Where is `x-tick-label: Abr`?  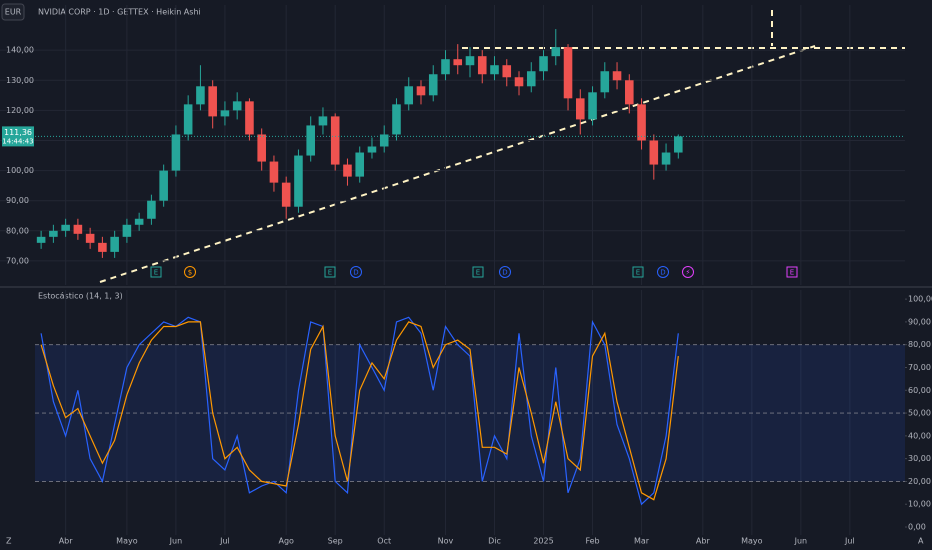
x-tick-label: Abr is located at coordinates (66, 541).